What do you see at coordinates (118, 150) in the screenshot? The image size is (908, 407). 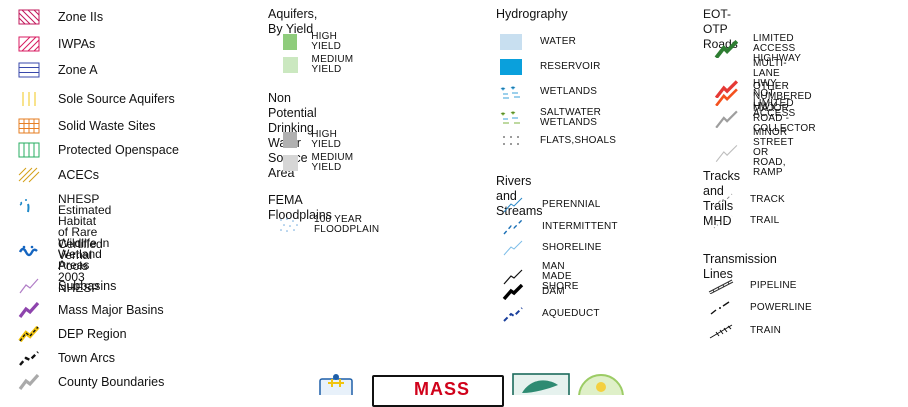 I see `legend-label: Protected Openspace` at bounding box center [118, 150].